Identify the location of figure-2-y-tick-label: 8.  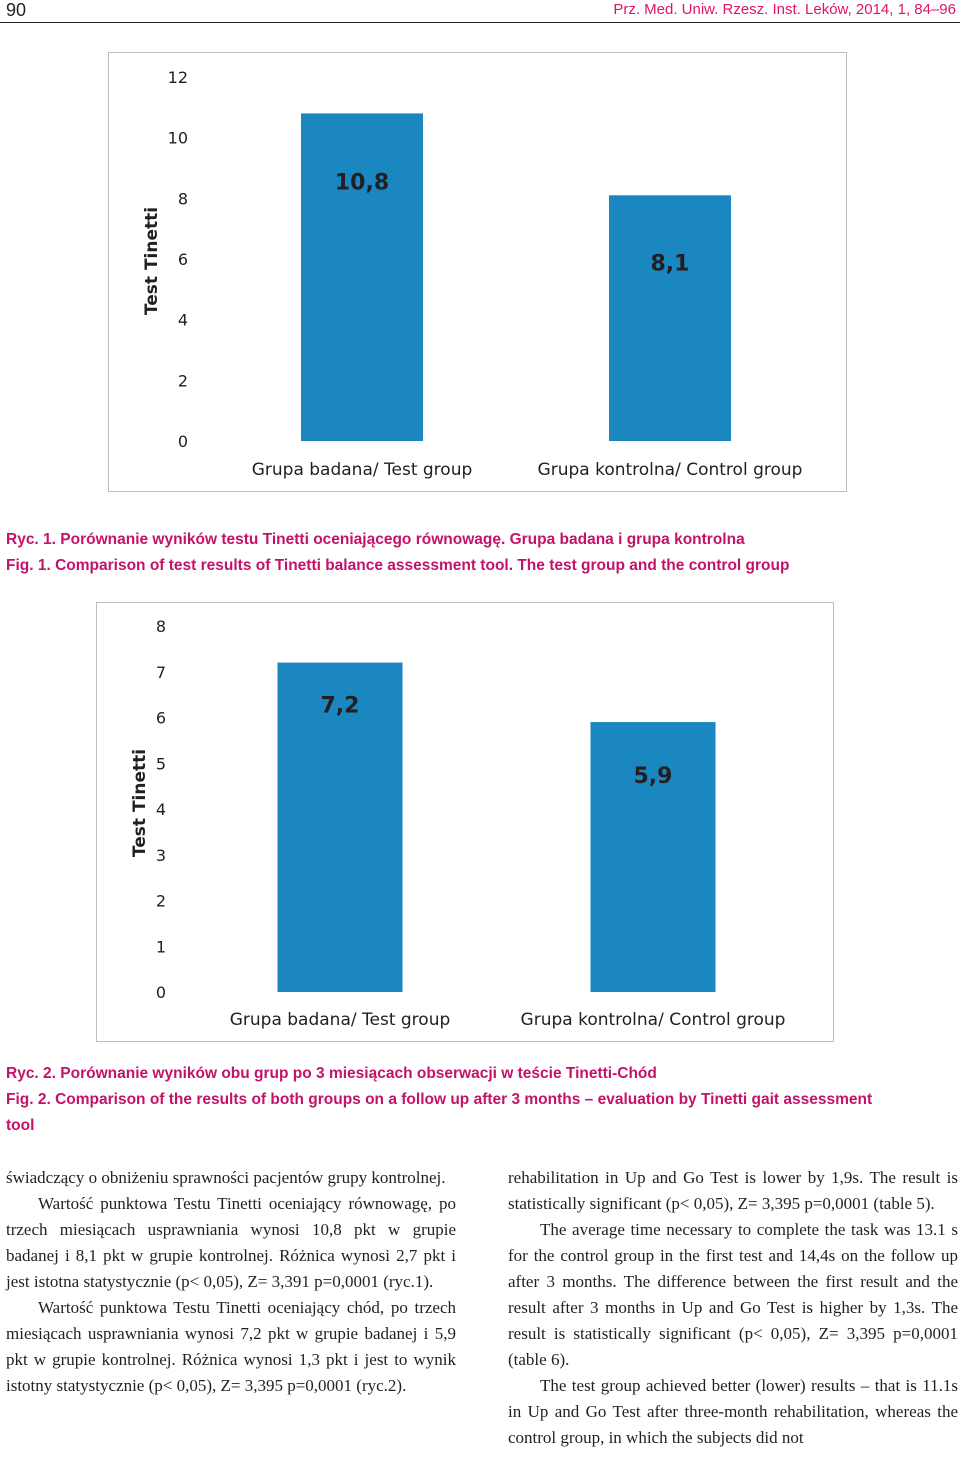
(161, 626).